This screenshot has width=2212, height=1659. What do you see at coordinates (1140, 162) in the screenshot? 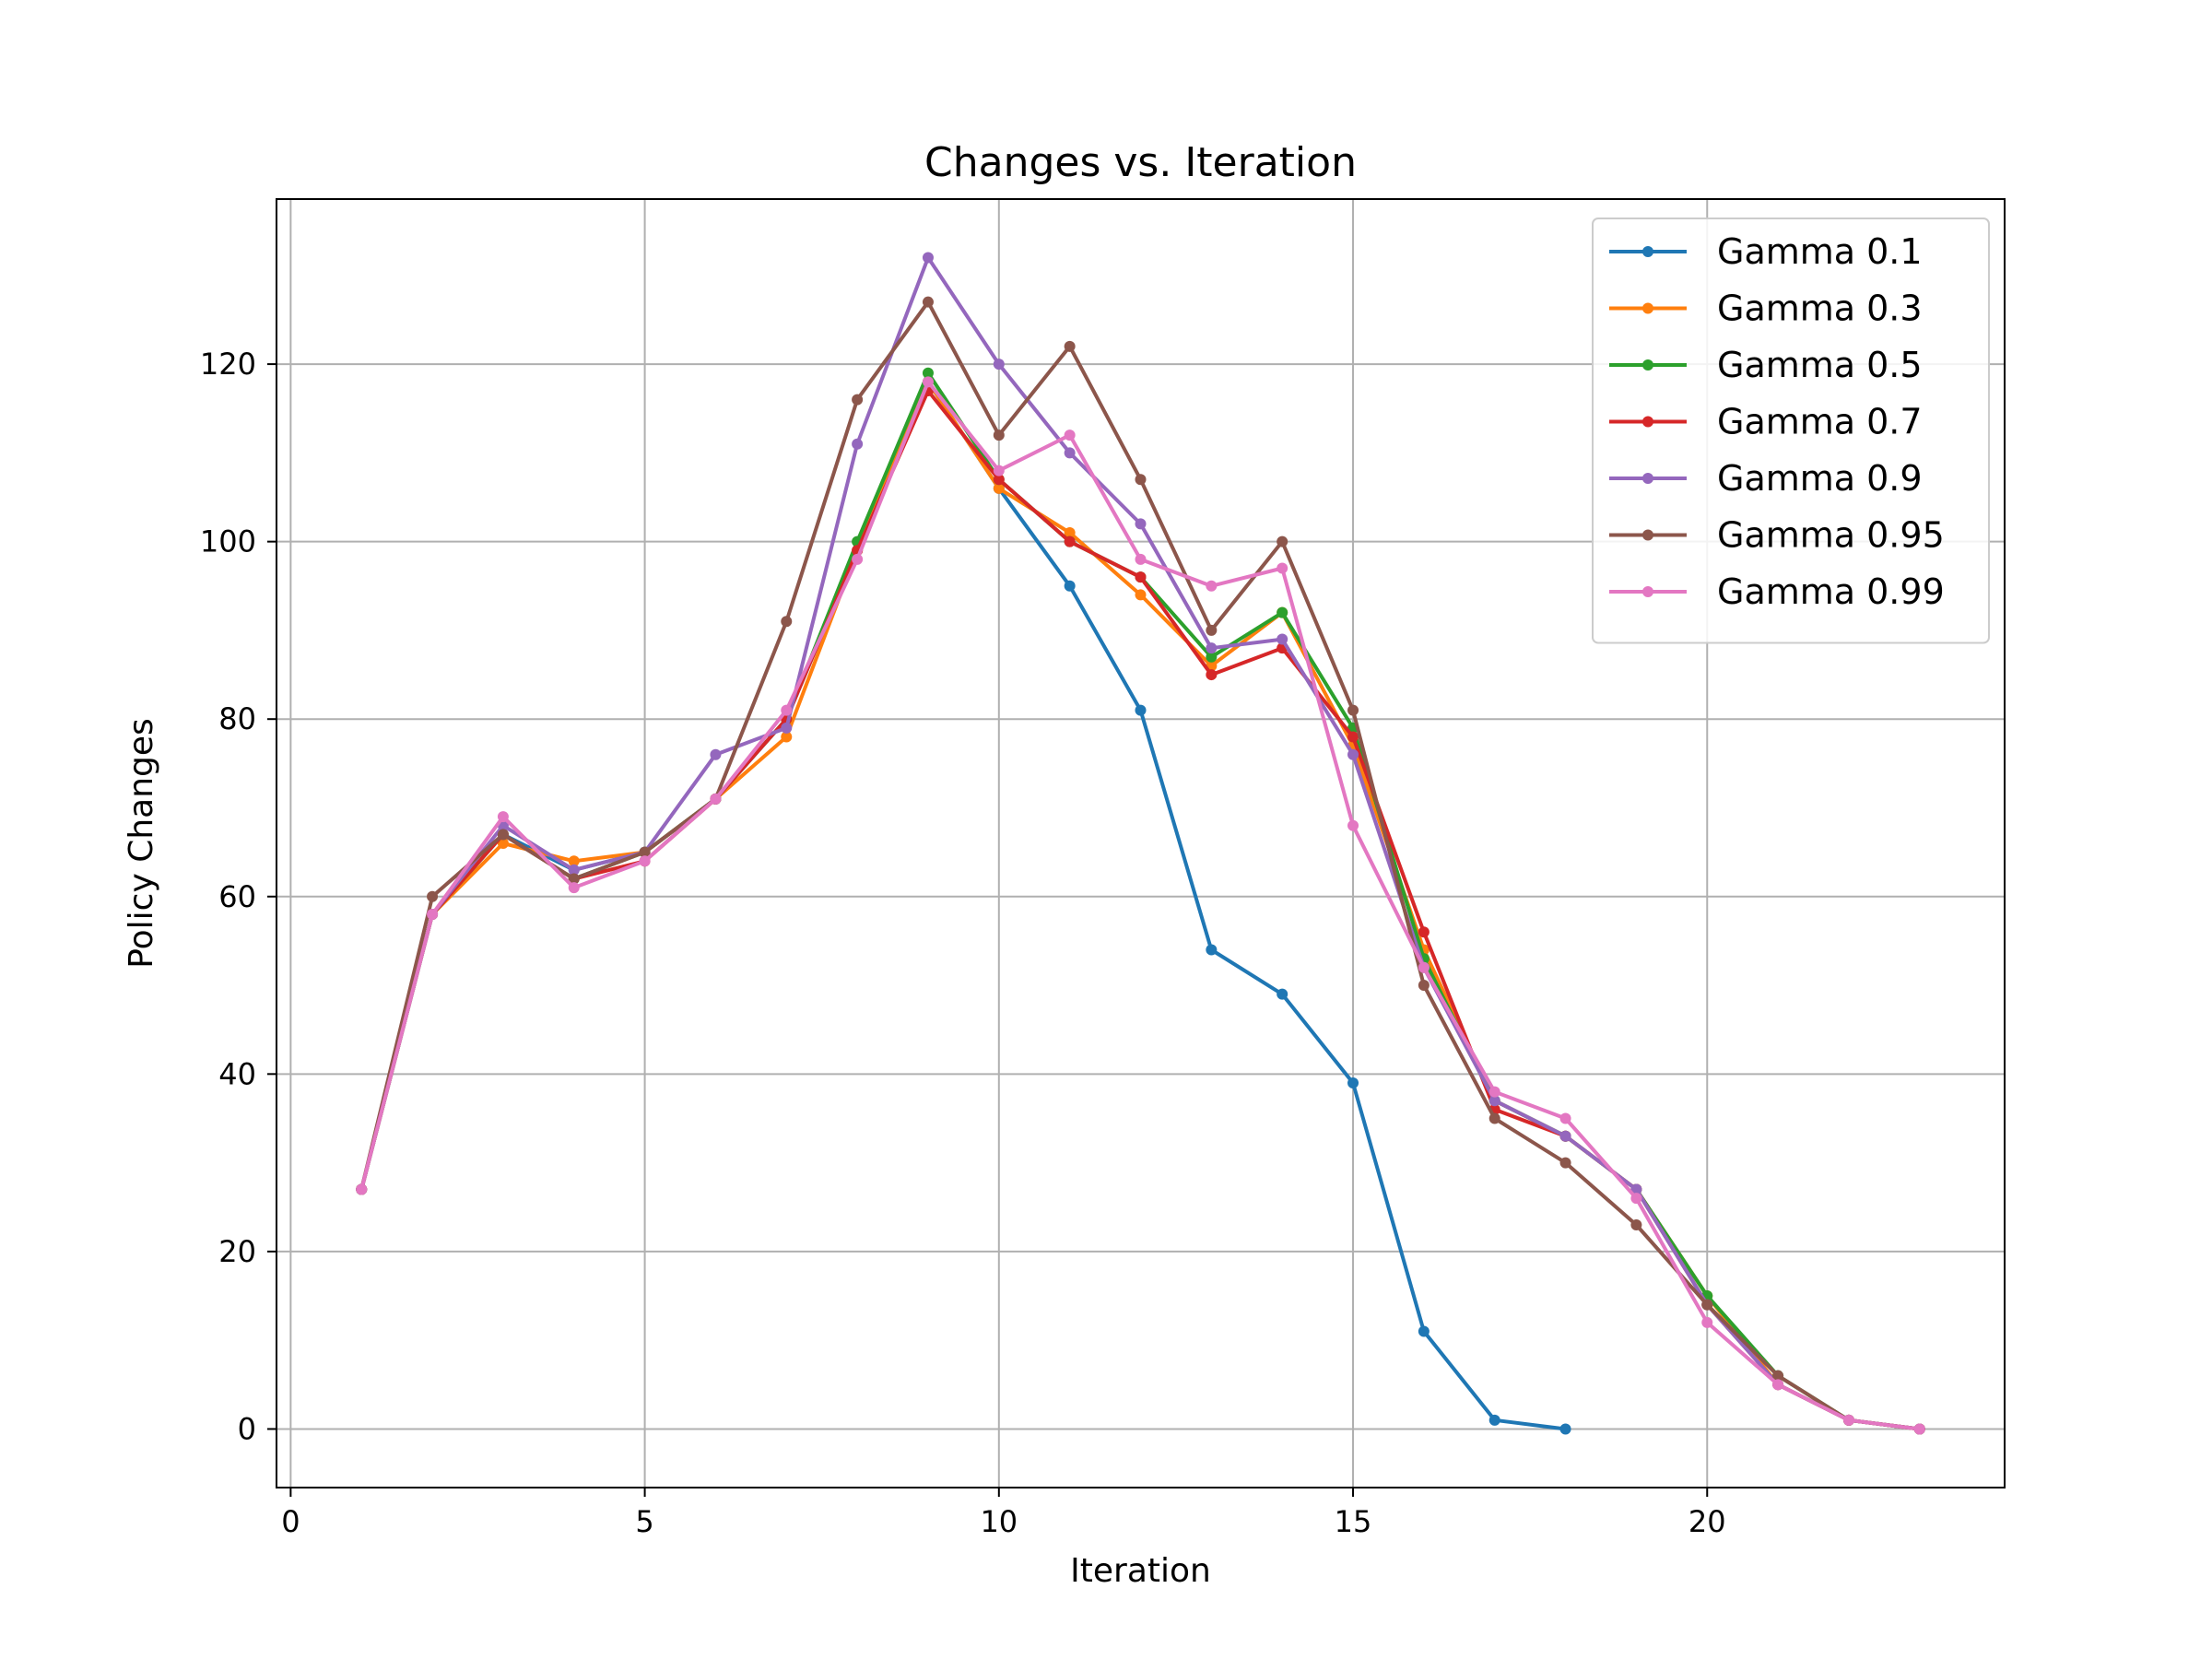
I see `chart-title: Changes vs. Iteration` at bounding box center [1140, 162].